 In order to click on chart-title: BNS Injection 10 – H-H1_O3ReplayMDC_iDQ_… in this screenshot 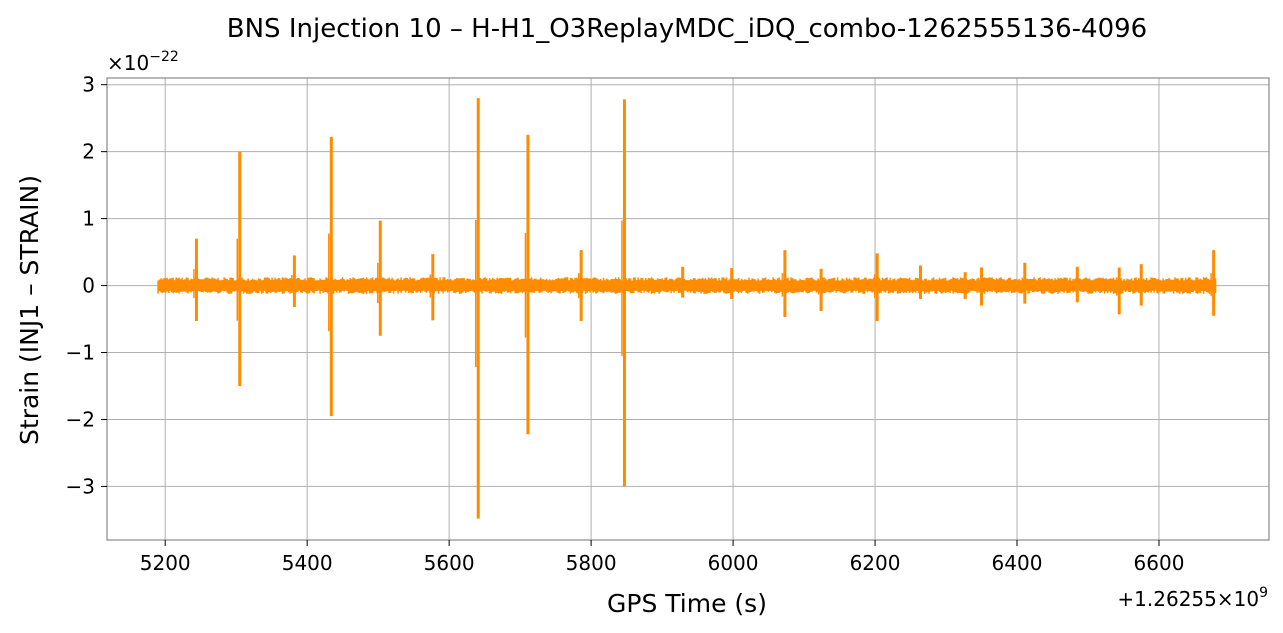, I will do `click(687, 29)`.